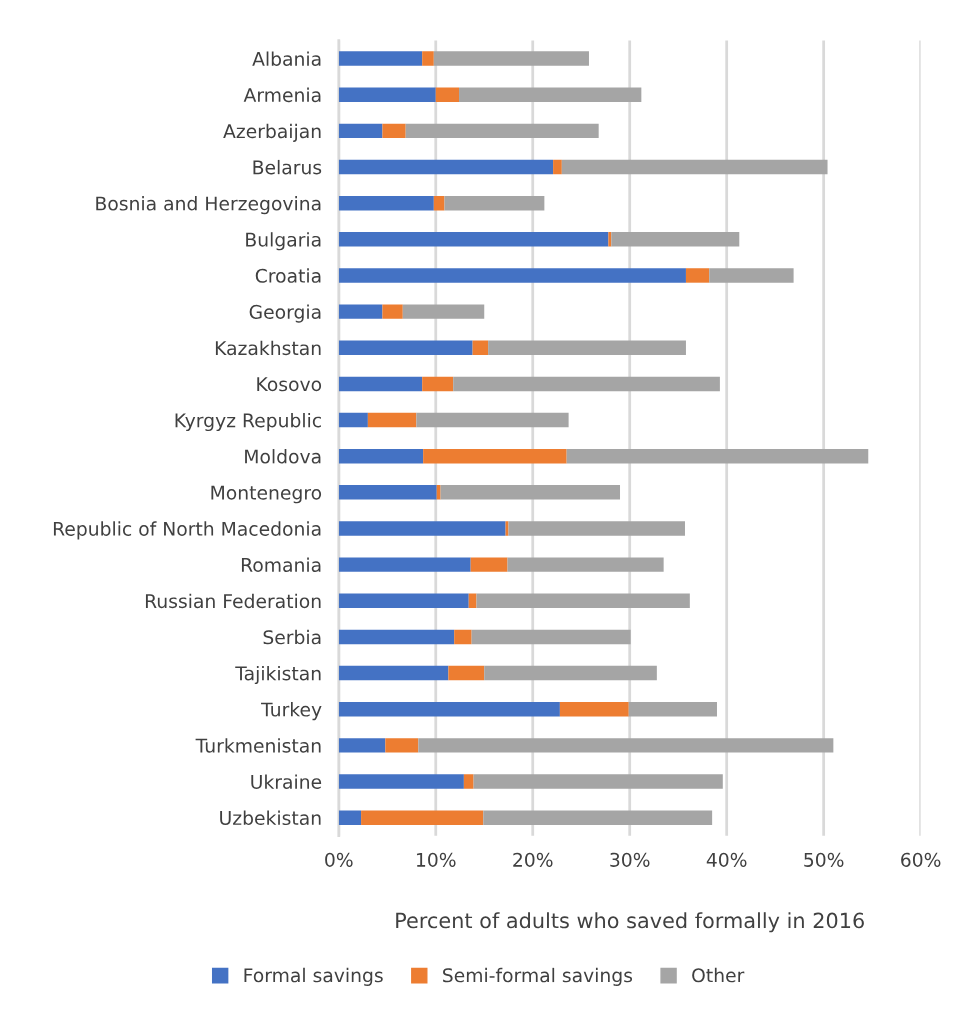 The height and width of the screenshot is (1013, 957). I want to click on x-tick-label: 50%, so click(824, 859).